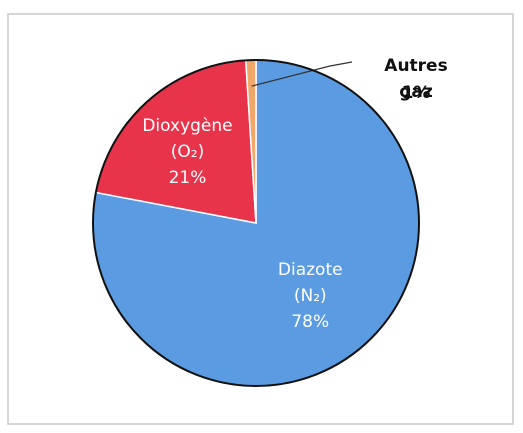 This screenshot has height=433, width=523. What do you see at coordinates (188, 178) in the screenshot?
I see `value-label: 21%` at bounding box center [188, 178].